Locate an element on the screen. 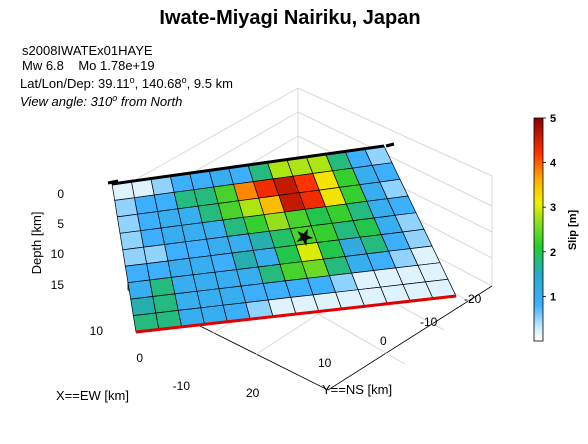 The image size is (588, 444). lat-label: Lat/Lon/Dep: 39.11 is located at coordinates (75, 83).